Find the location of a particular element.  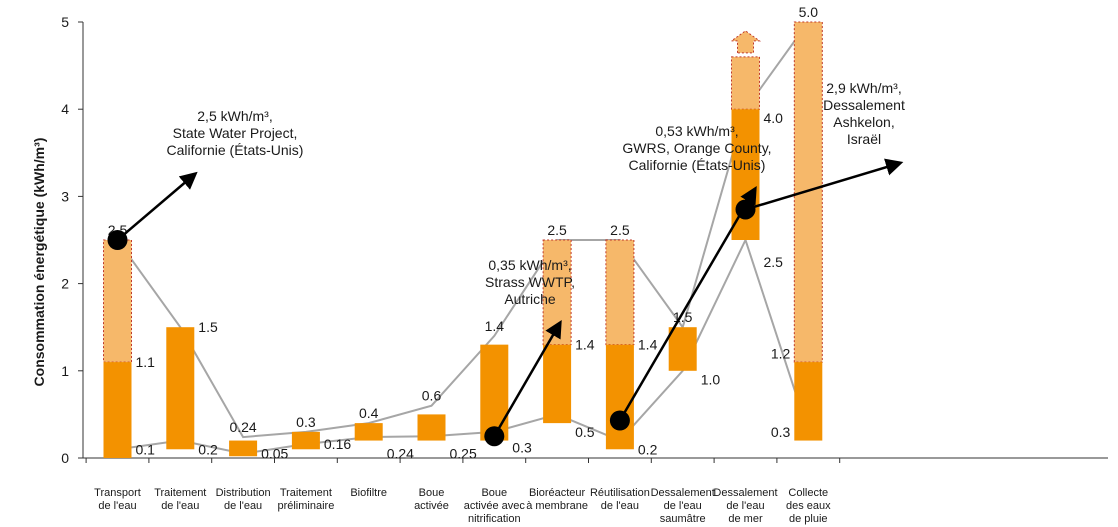

category-label: Réutilisation is located at coordinates (620, 493).